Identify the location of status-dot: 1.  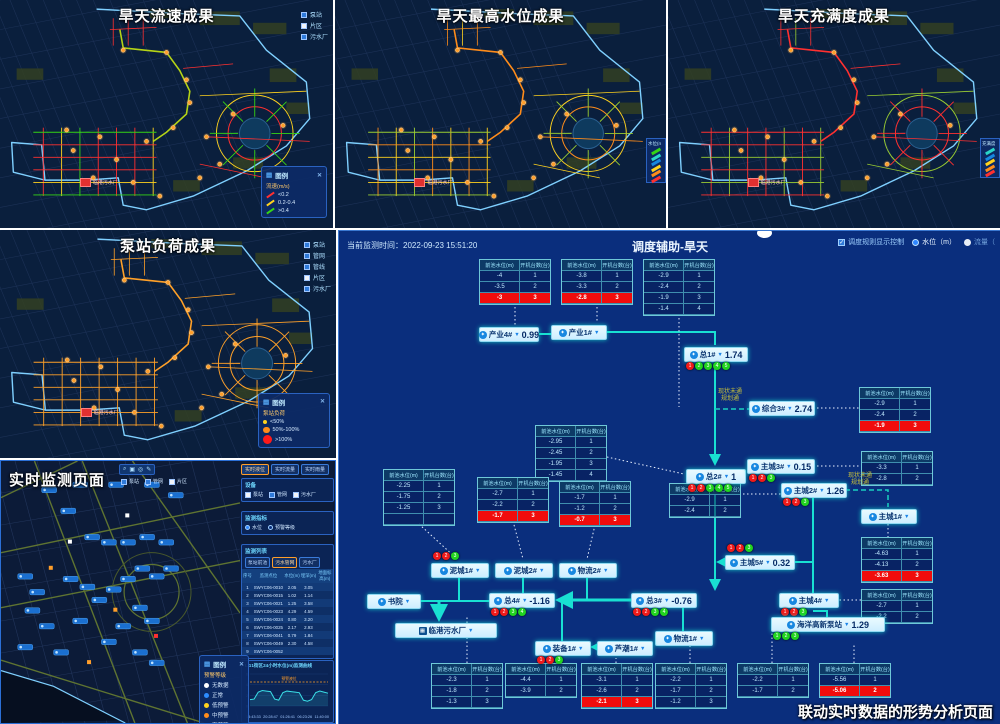
(753, 478).